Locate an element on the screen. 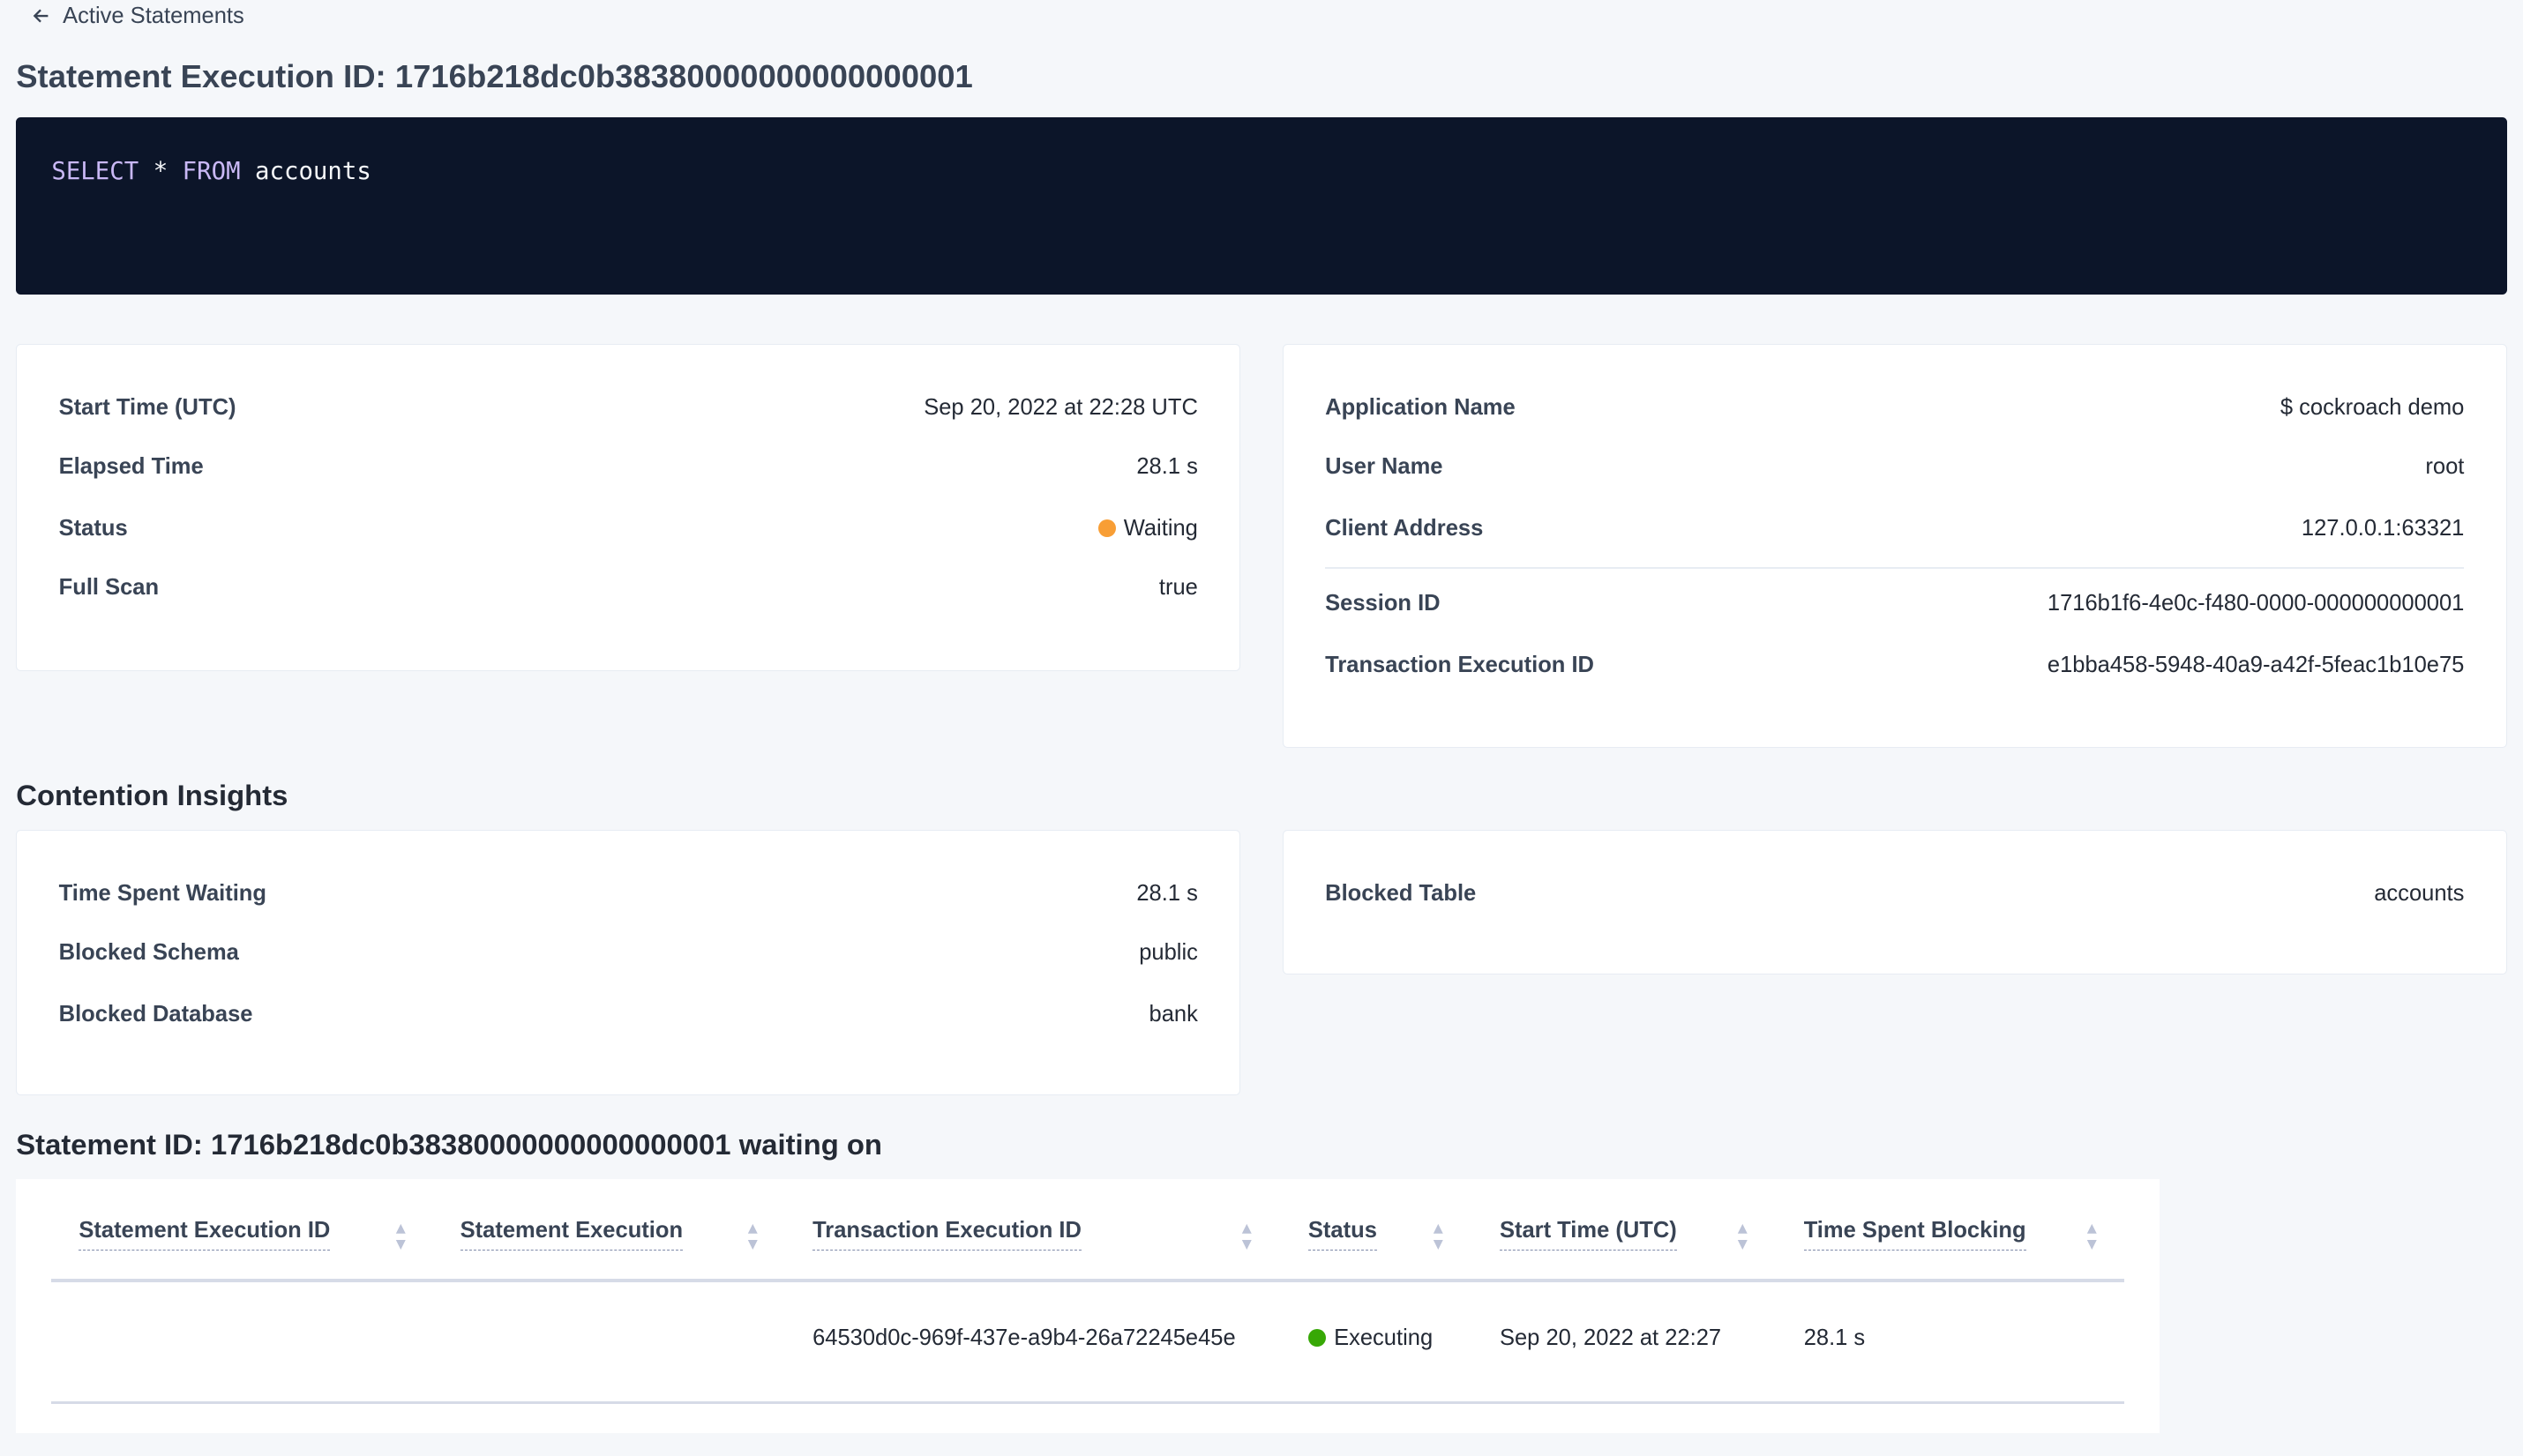 The width and height of the screenshot is (2523, 1456). status-text: Executing is located at coordinates (1384, 1337).